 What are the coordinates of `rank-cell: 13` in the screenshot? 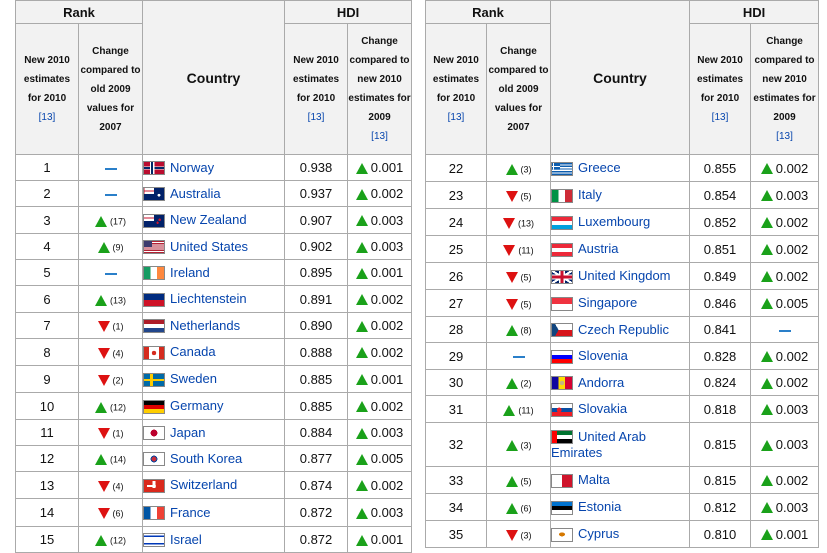 It's located at (47, 485).